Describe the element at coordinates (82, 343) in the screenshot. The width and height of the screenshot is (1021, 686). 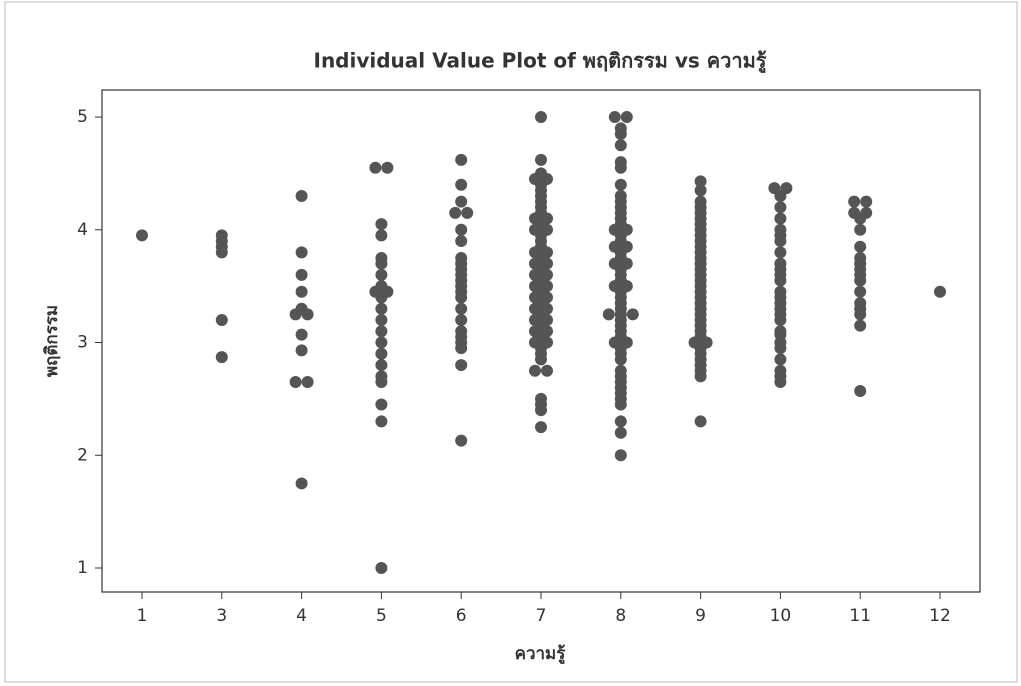
I see `y-tick-label: 3` at that location.